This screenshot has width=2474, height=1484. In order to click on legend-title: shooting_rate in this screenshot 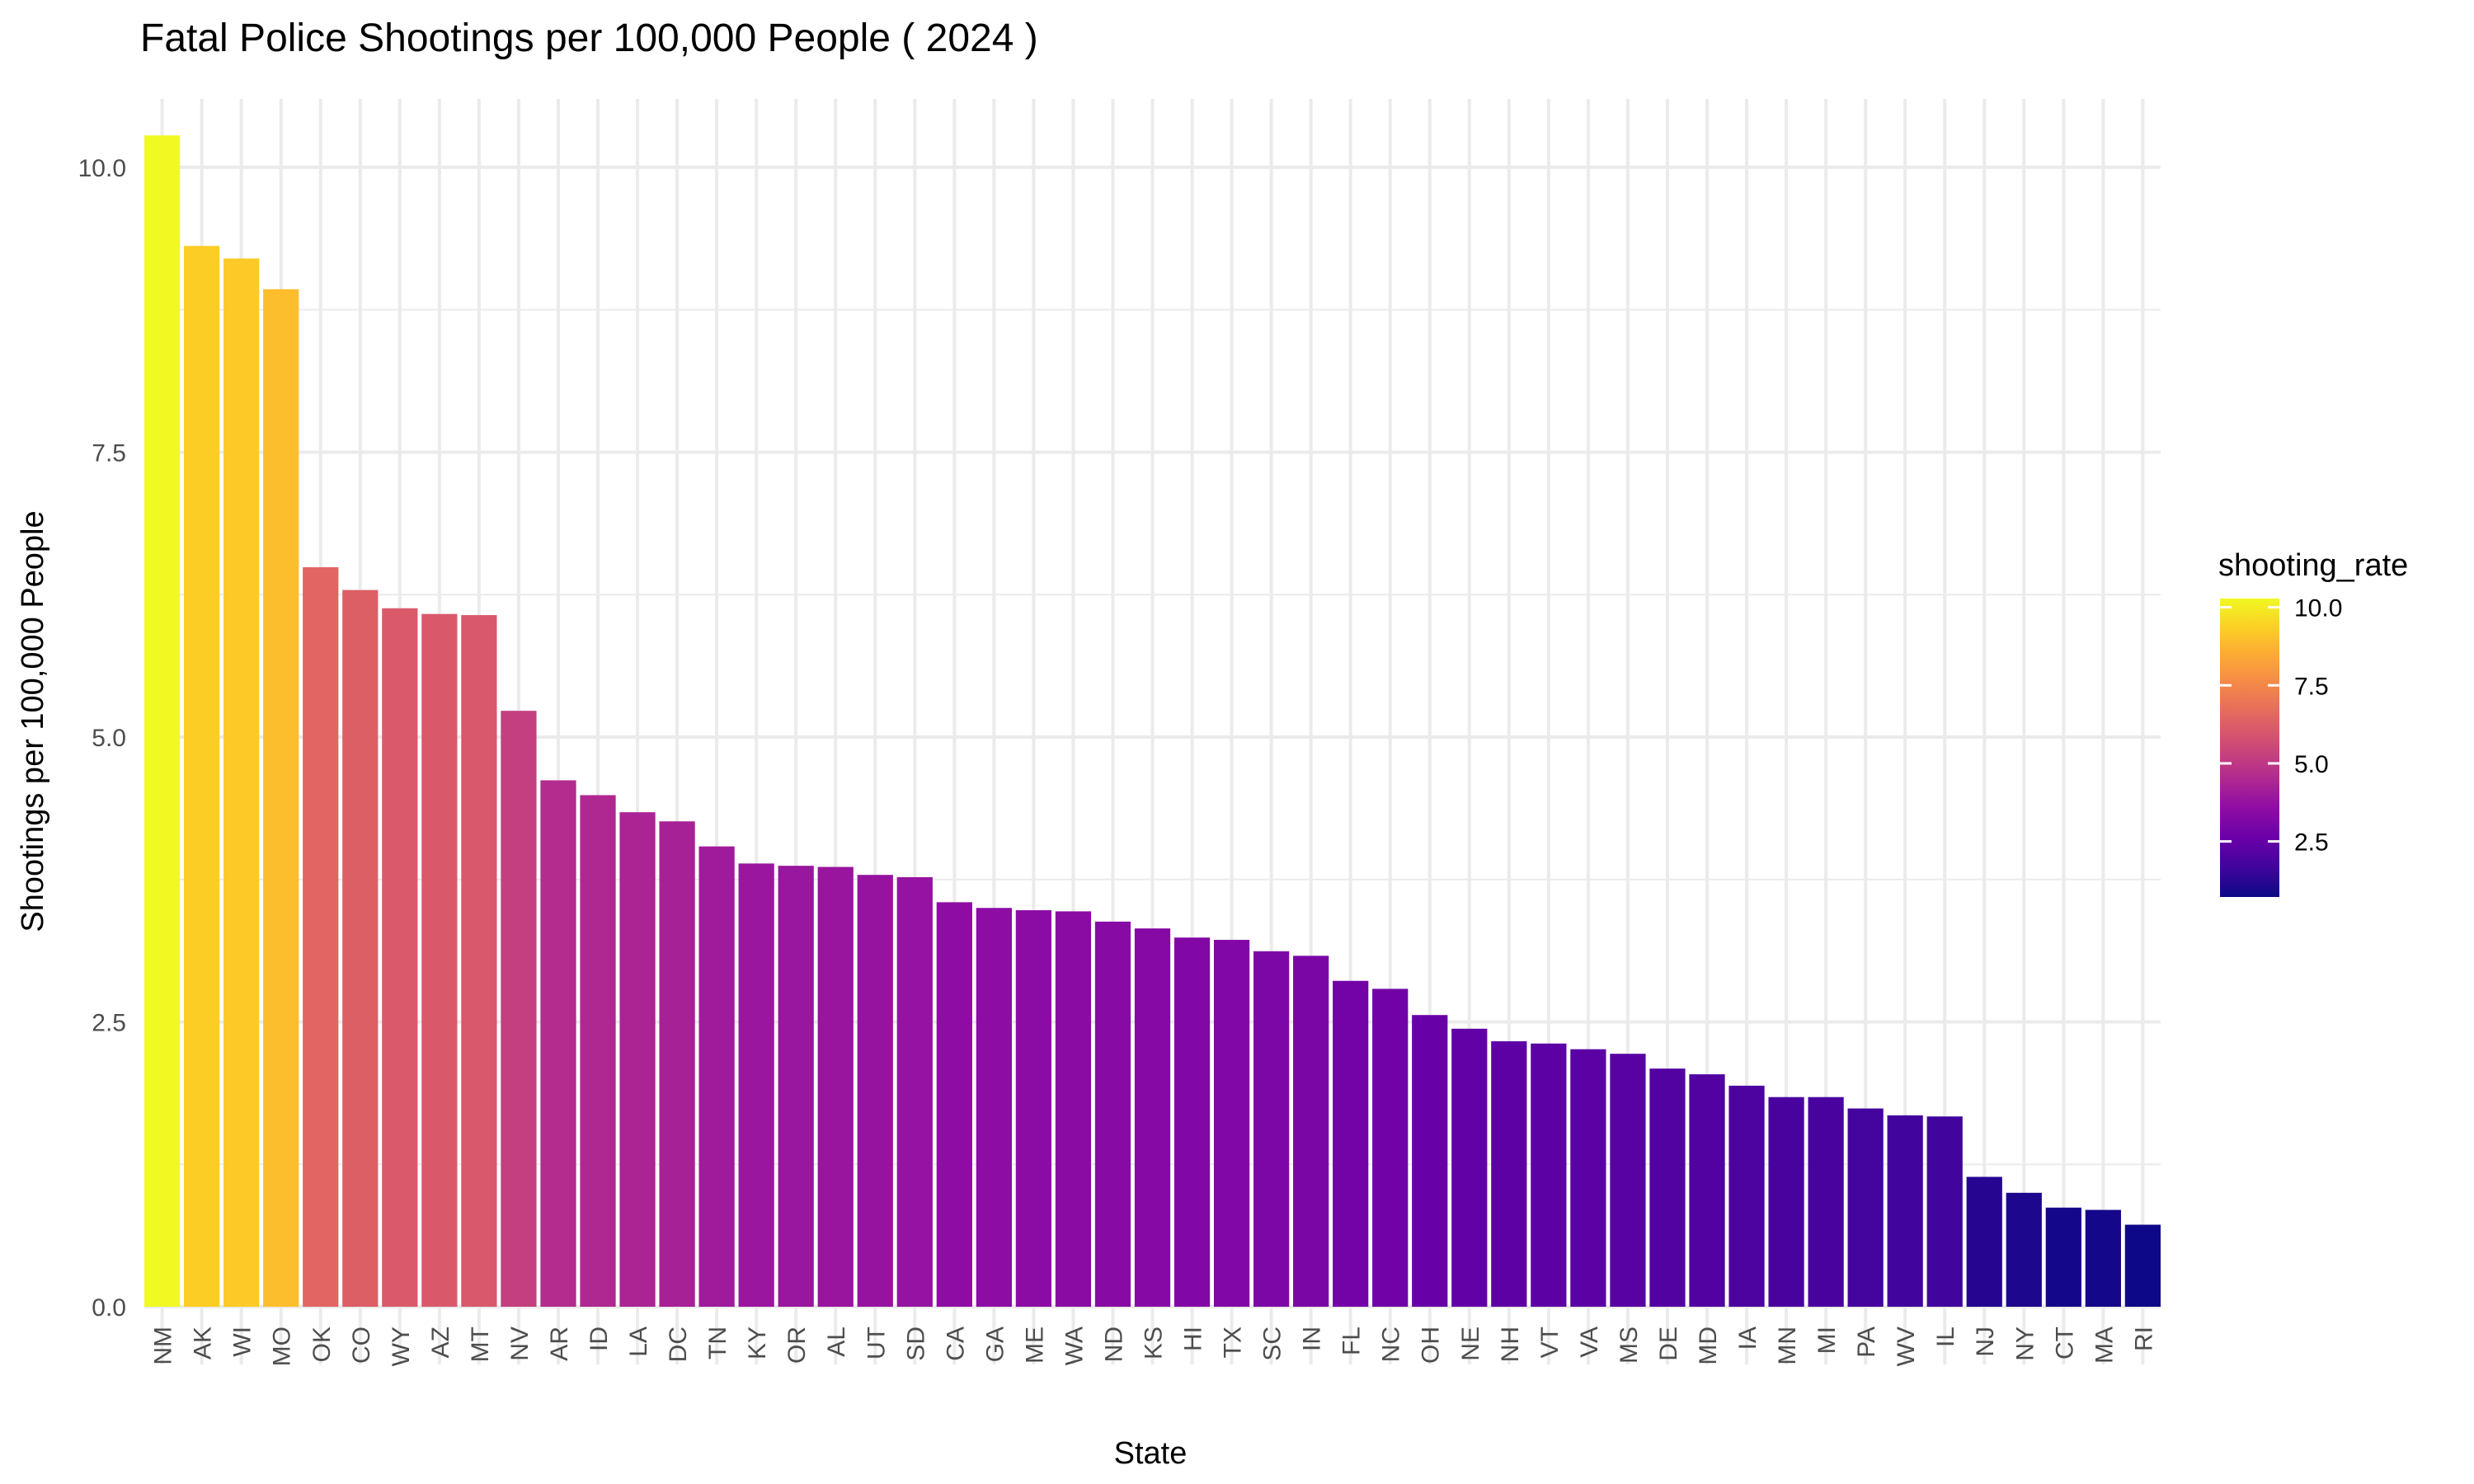, I will do `click(2313, 565)`.